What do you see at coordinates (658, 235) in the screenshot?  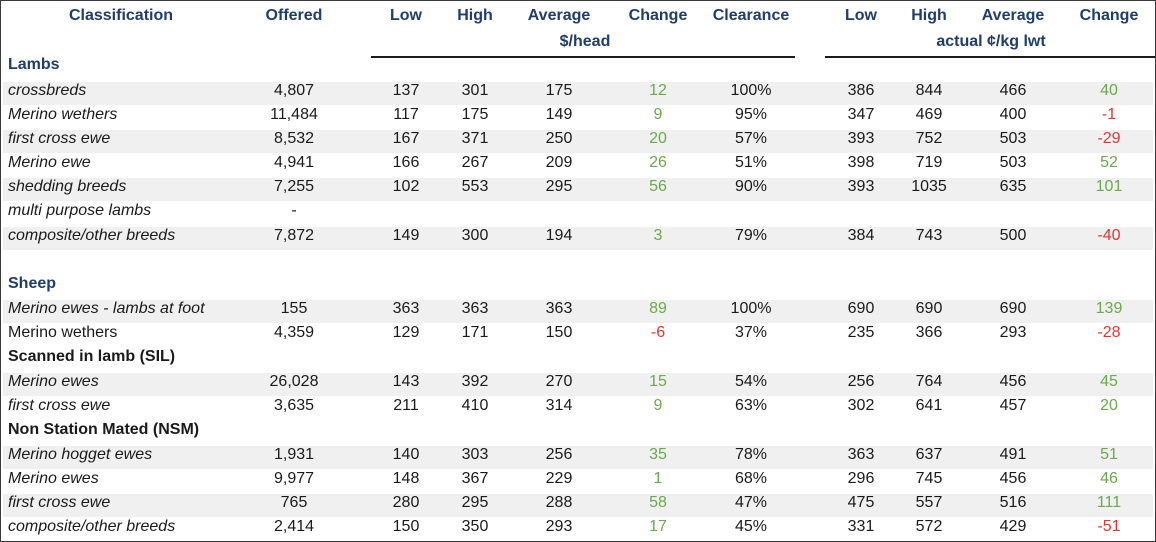 I see `cell-change: 3` at bounding box center [658, 235].